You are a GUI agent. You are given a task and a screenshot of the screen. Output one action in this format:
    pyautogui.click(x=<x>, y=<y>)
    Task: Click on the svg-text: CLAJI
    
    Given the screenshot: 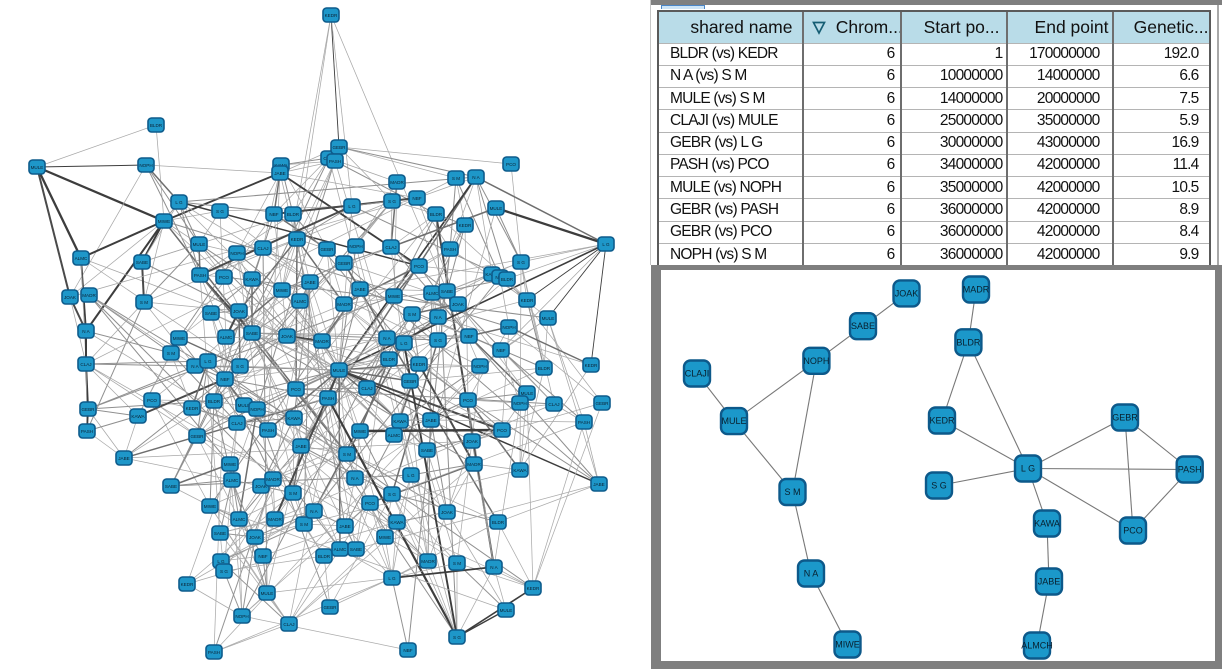 What is the action you would take?
    pyautogui.click(x=697, y=374)
    